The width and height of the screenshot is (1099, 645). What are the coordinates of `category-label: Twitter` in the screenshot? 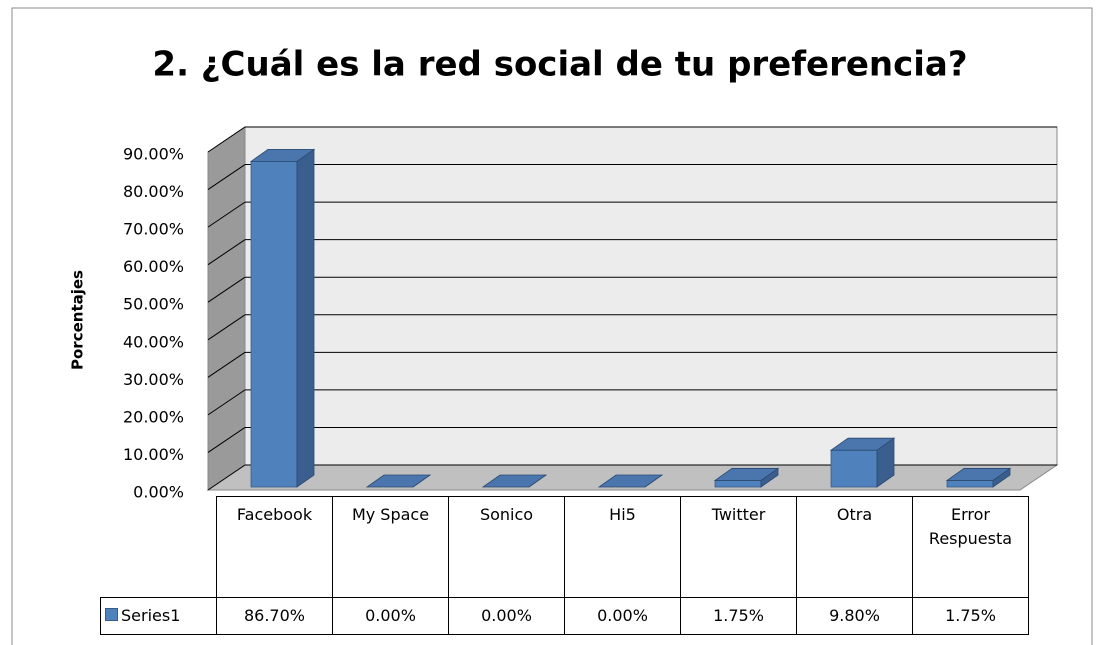 It's located at (738, 547).